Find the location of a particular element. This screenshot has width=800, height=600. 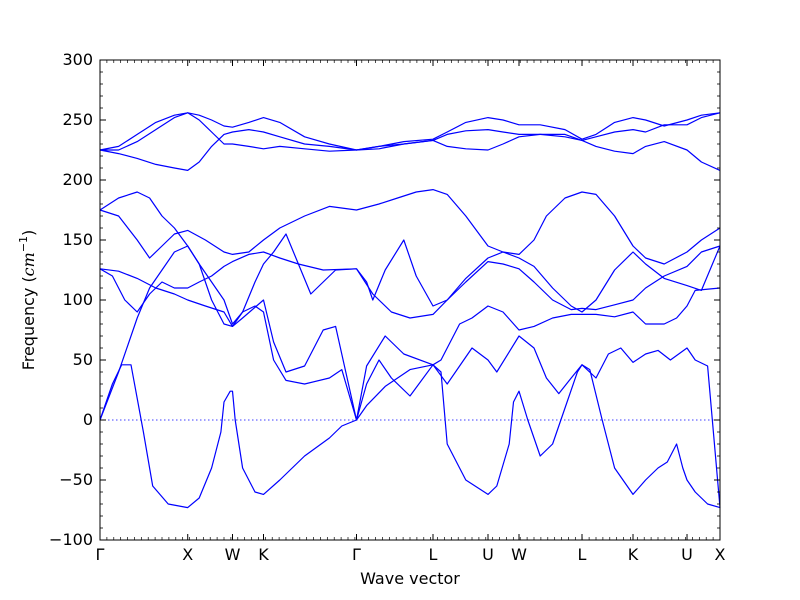

y-title-exponent: −1 is located at coordinates (23, 244).